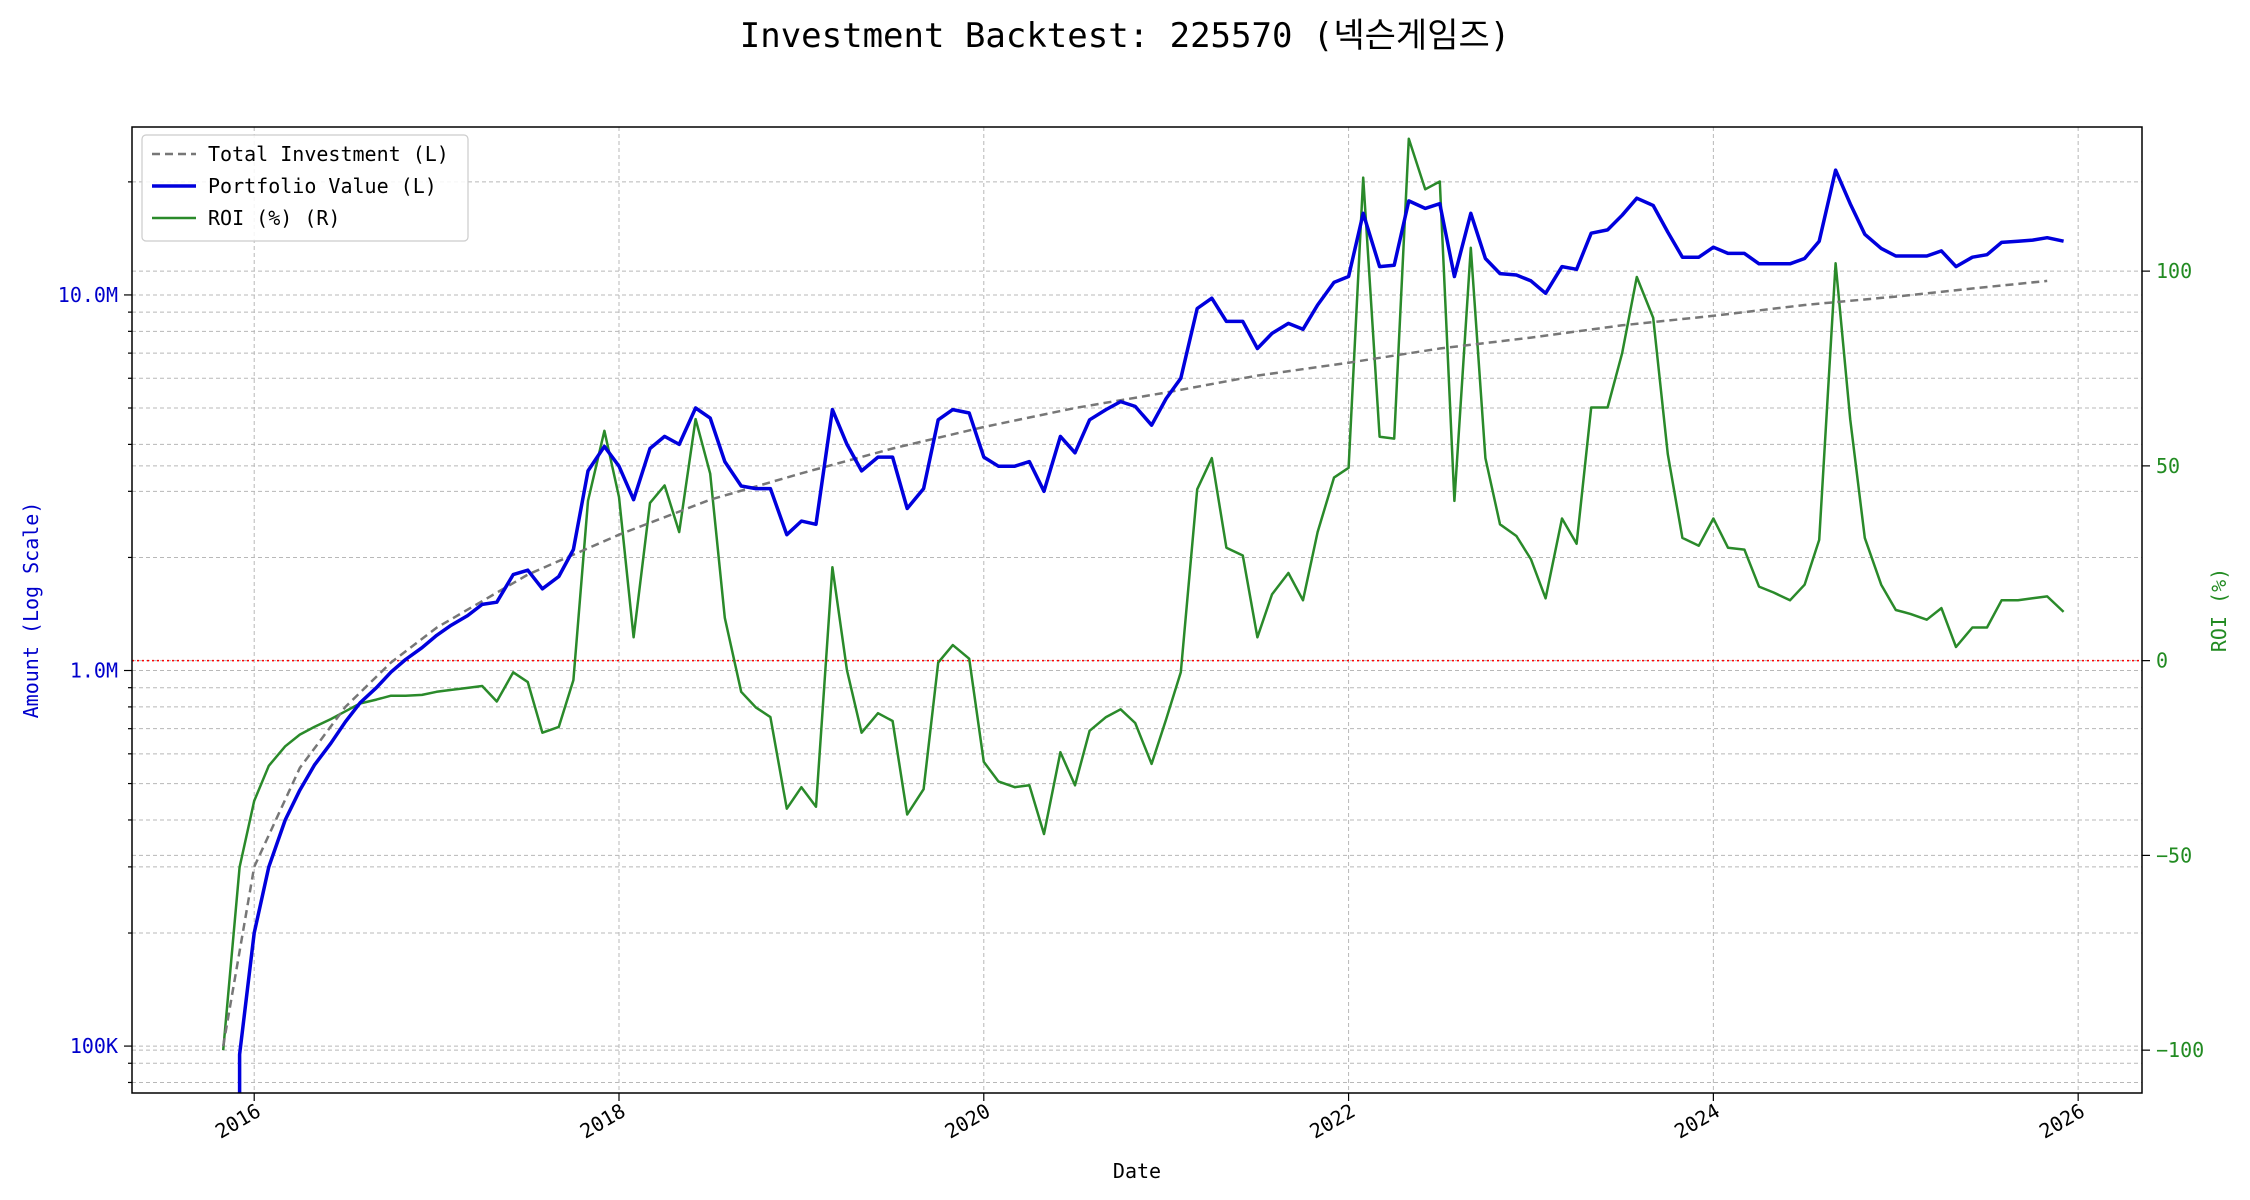 This screenshot has height=1200, width=2250. What do you see at coordinates (31, 610) in the screenshot?
I see `left-axis-label: Amount (Log Scale)` at bounding box center [31, 610].